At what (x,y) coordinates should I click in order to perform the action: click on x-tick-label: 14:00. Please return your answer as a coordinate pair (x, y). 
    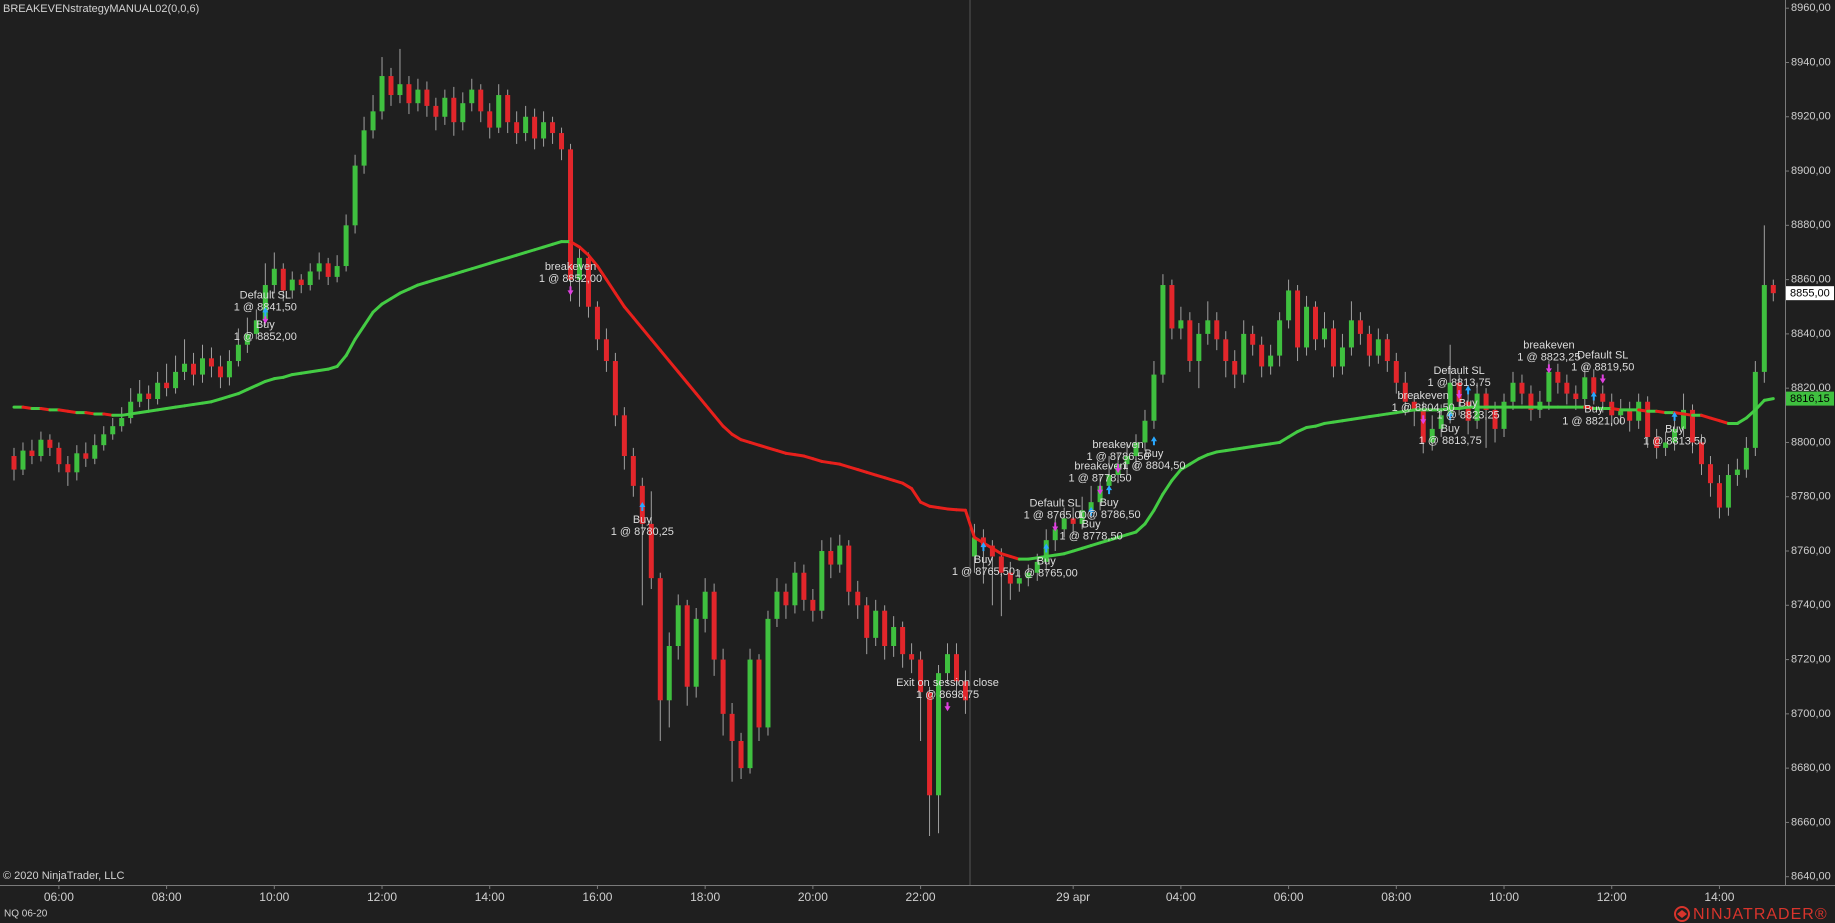
    Looking at the image, I should click on (1719, 897).